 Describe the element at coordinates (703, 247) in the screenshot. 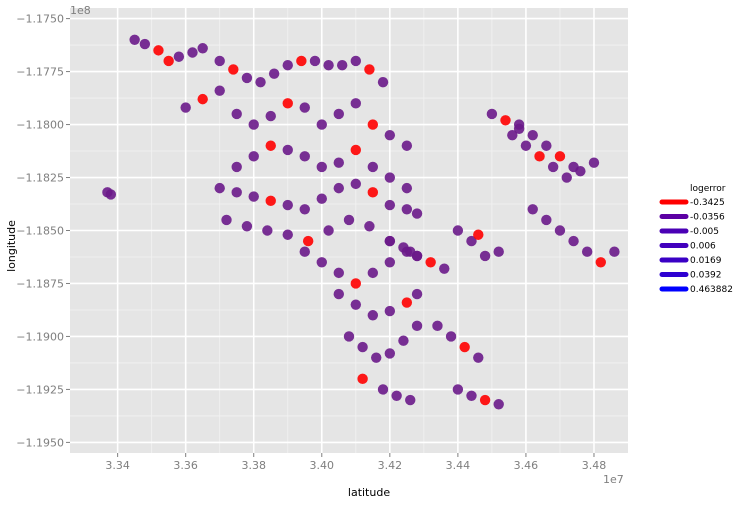

I see `legend-label: 0.006` at that location.